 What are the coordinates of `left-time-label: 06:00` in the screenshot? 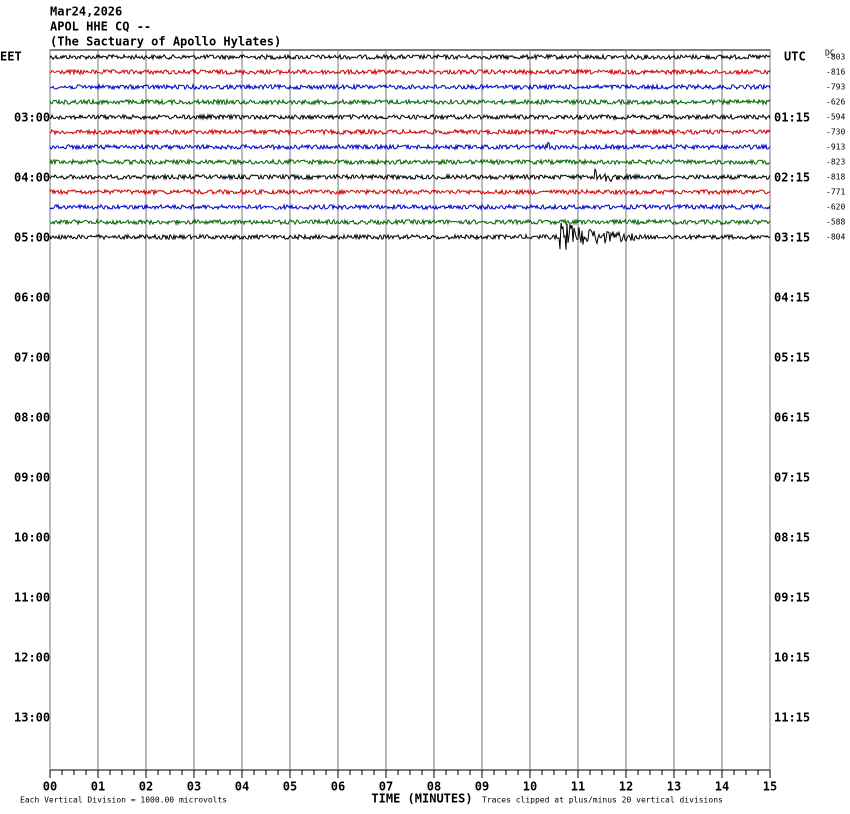 It's located at (32, 298).